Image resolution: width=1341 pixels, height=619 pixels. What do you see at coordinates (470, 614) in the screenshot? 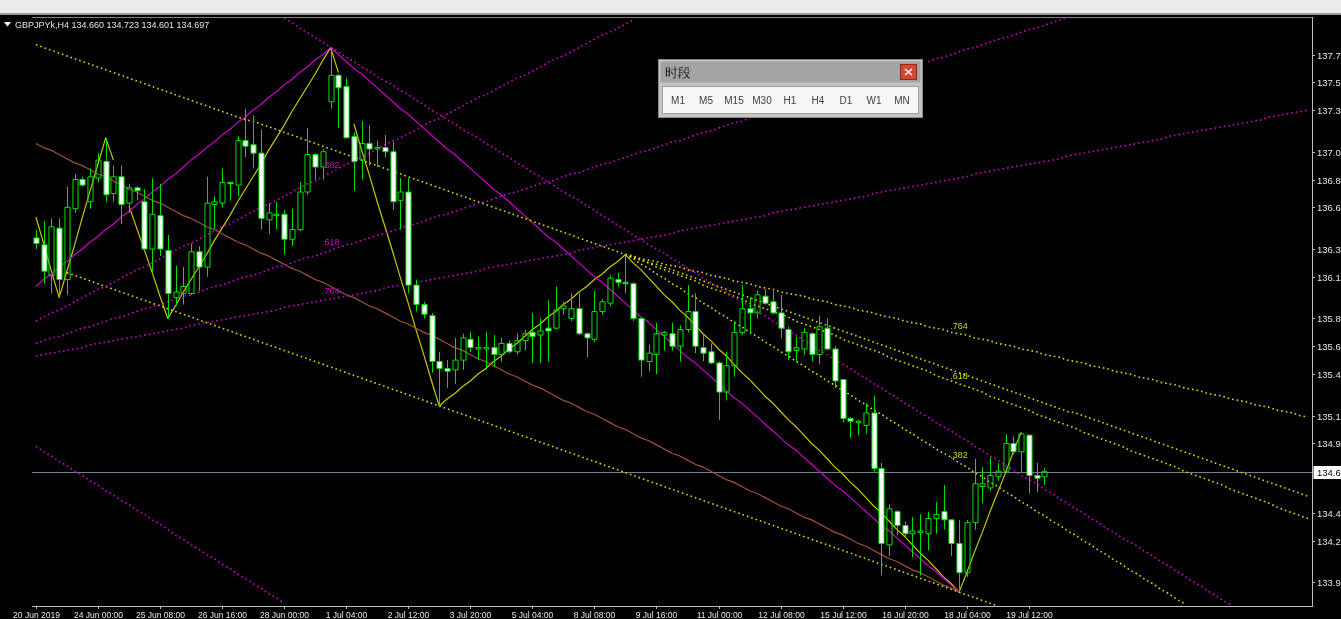
I see `x-tick-label: 3 Jul 20:00` at bounding box center [470, 614].